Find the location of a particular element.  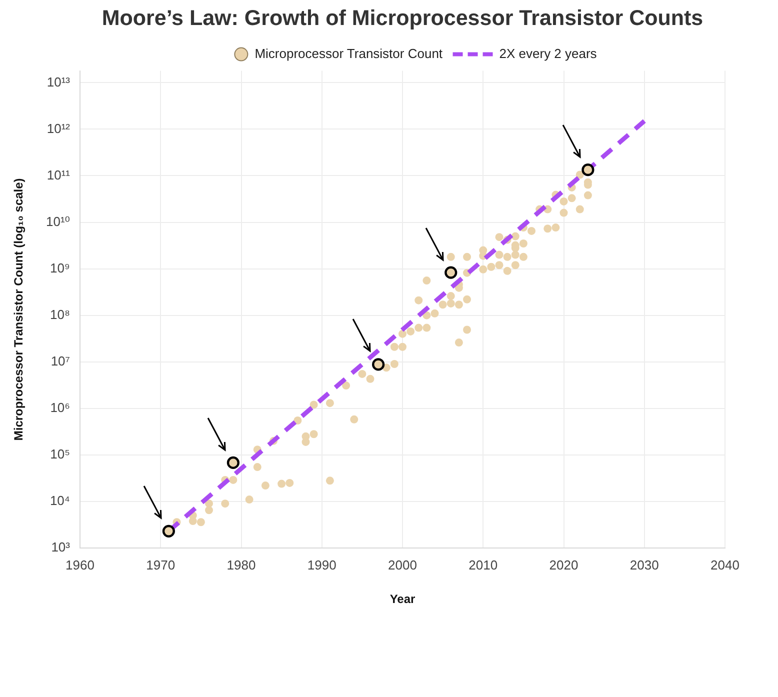

x-tick-label: 2000 is located at coordinates (402, 564).